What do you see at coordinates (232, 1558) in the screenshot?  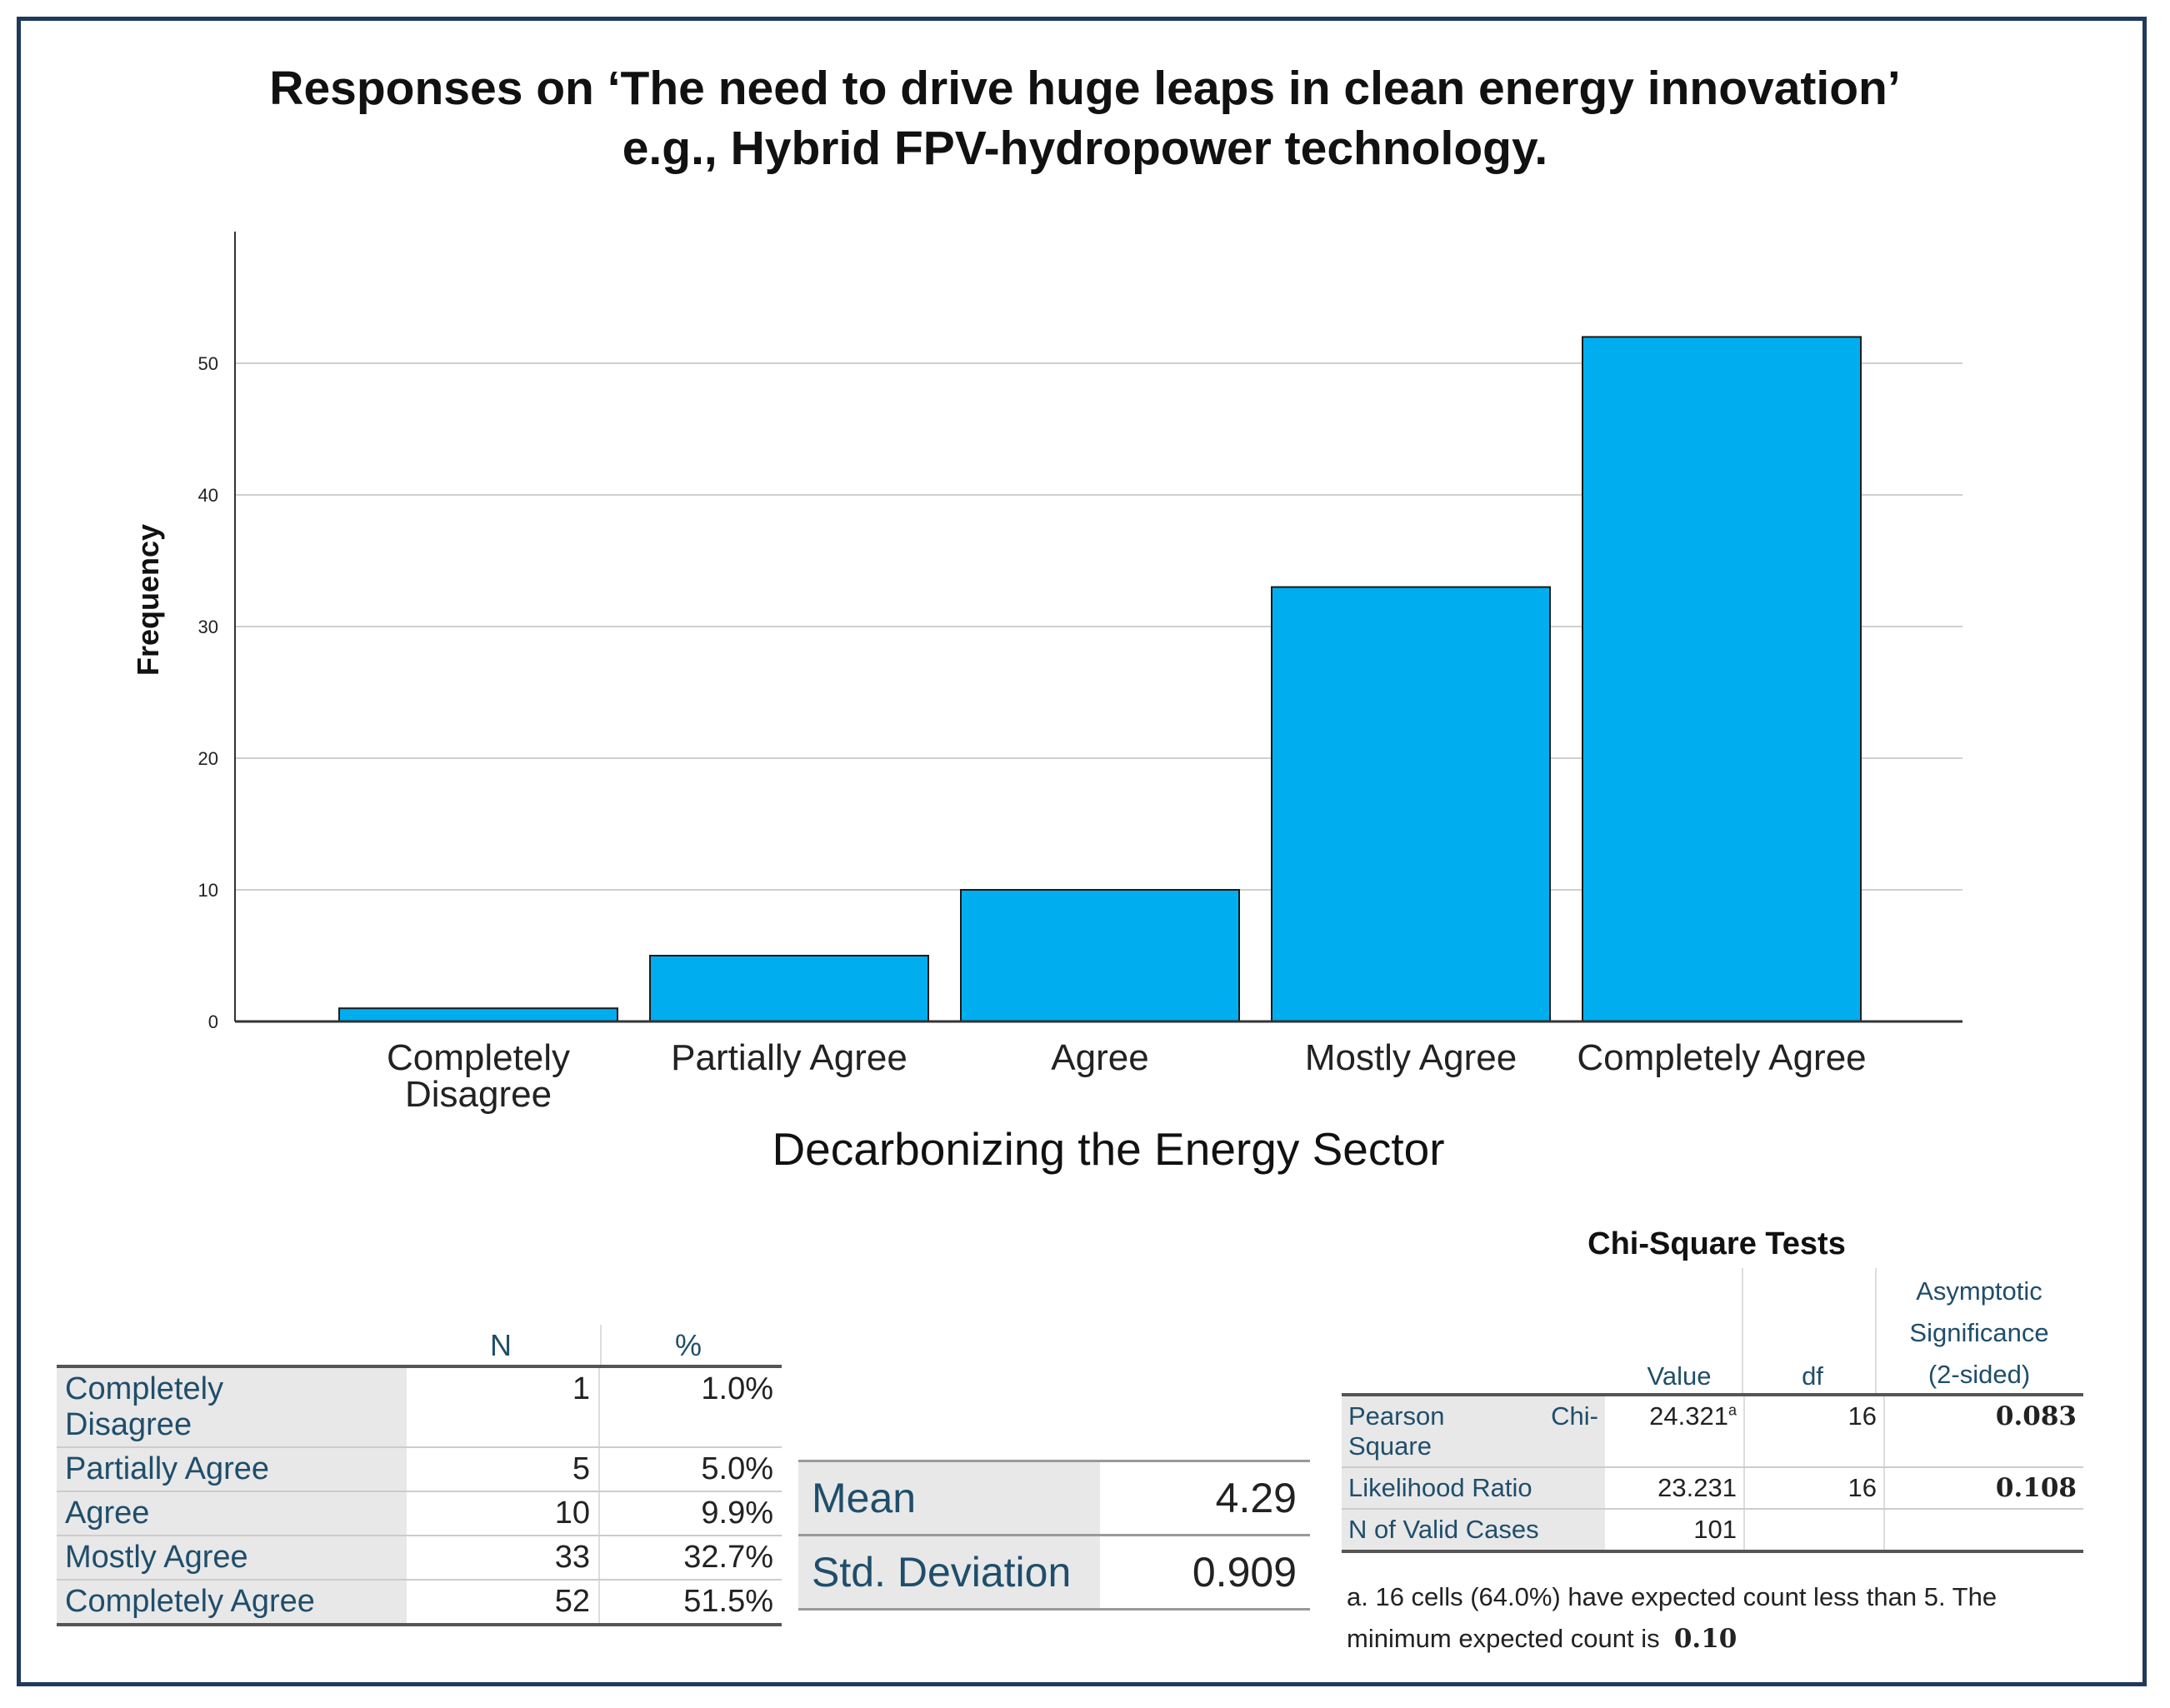 I see `frequency-row-label: Mostly Agree` at bounding box center [232, 1558].